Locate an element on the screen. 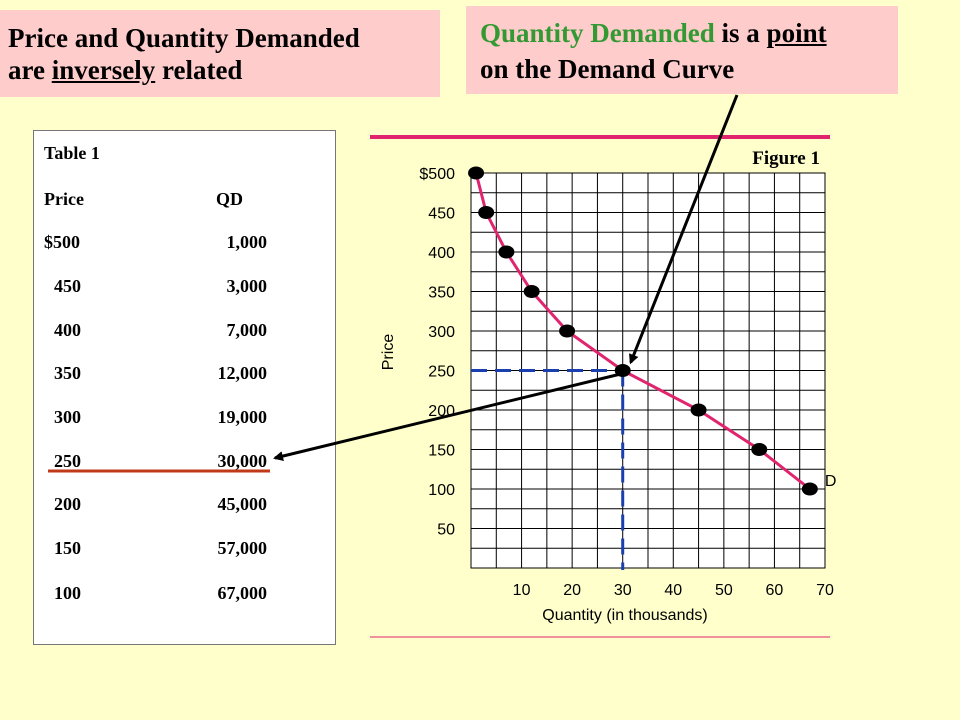  table-cell-price: $500 is located at coordinates (62, 242).